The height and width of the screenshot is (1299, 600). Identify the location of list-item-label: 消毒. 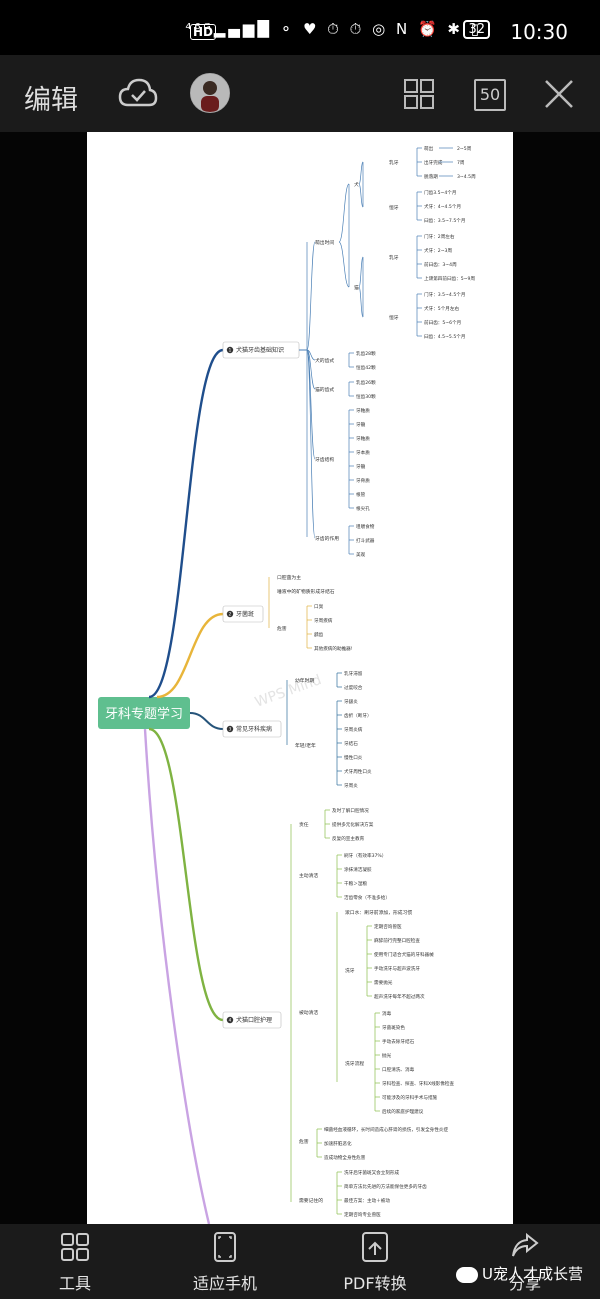
(387, 1013).